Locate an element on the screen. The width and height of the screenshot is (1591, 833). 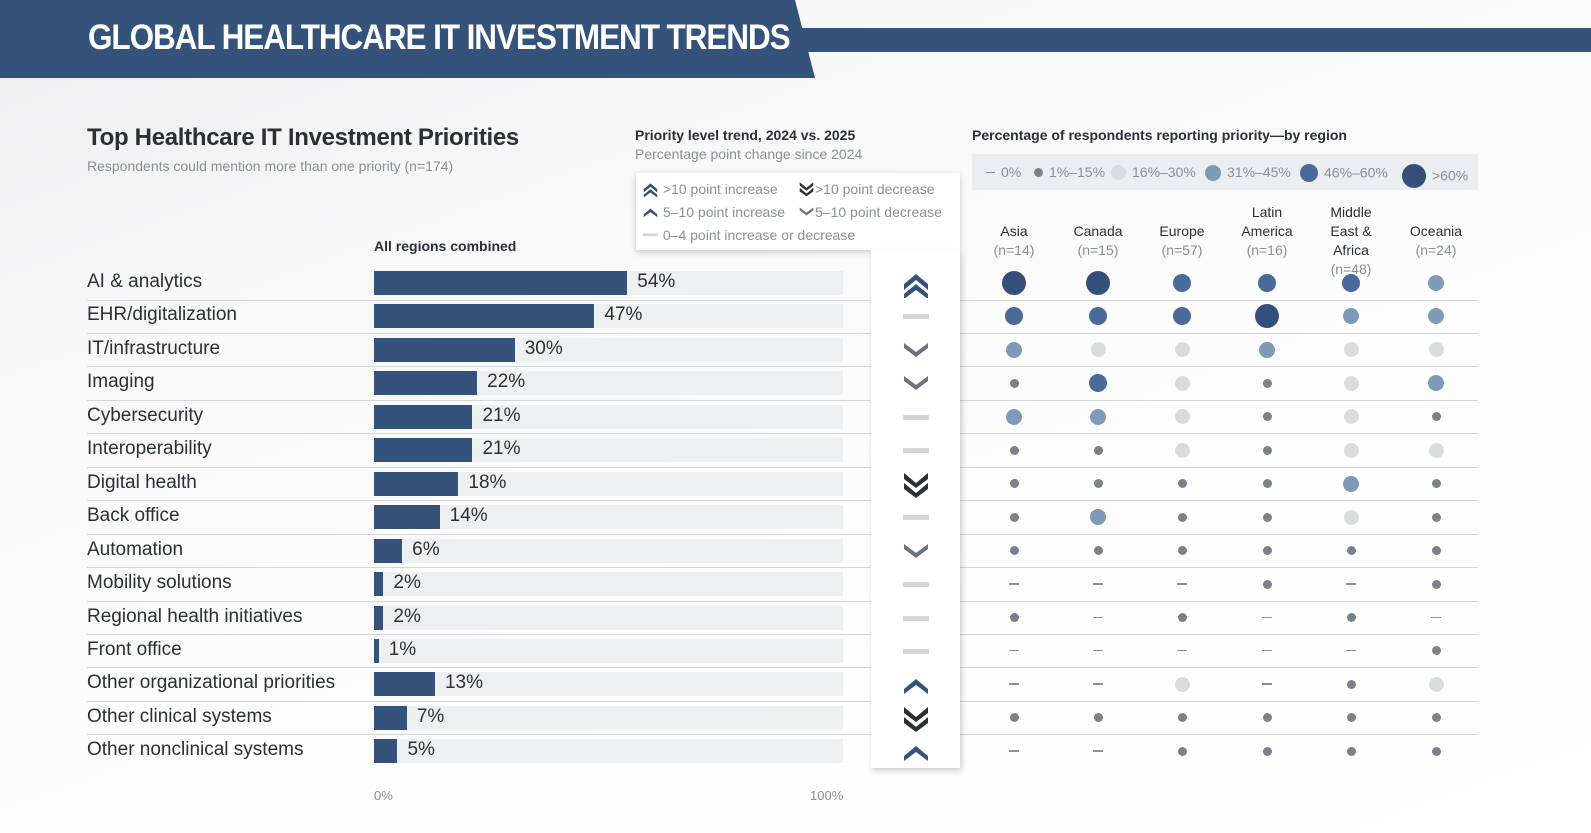
legend-down1: 5–10 point decrease is located at coordinates (870, 213).